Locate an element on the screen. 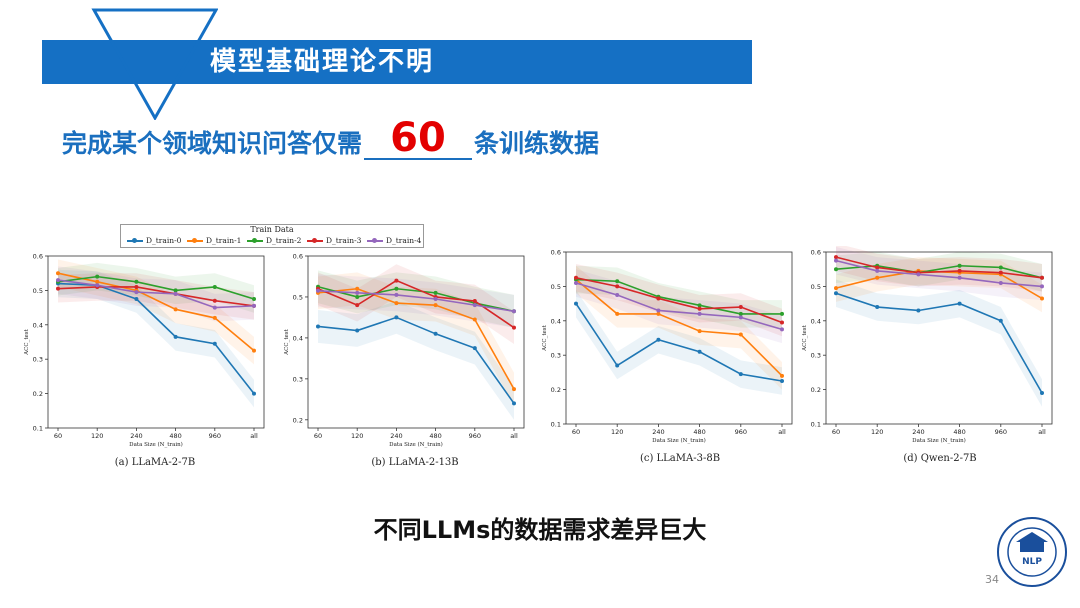 This screenshot has width=1080, height=608. legend-label: D_train-2 is located at coordinates (284, 240).